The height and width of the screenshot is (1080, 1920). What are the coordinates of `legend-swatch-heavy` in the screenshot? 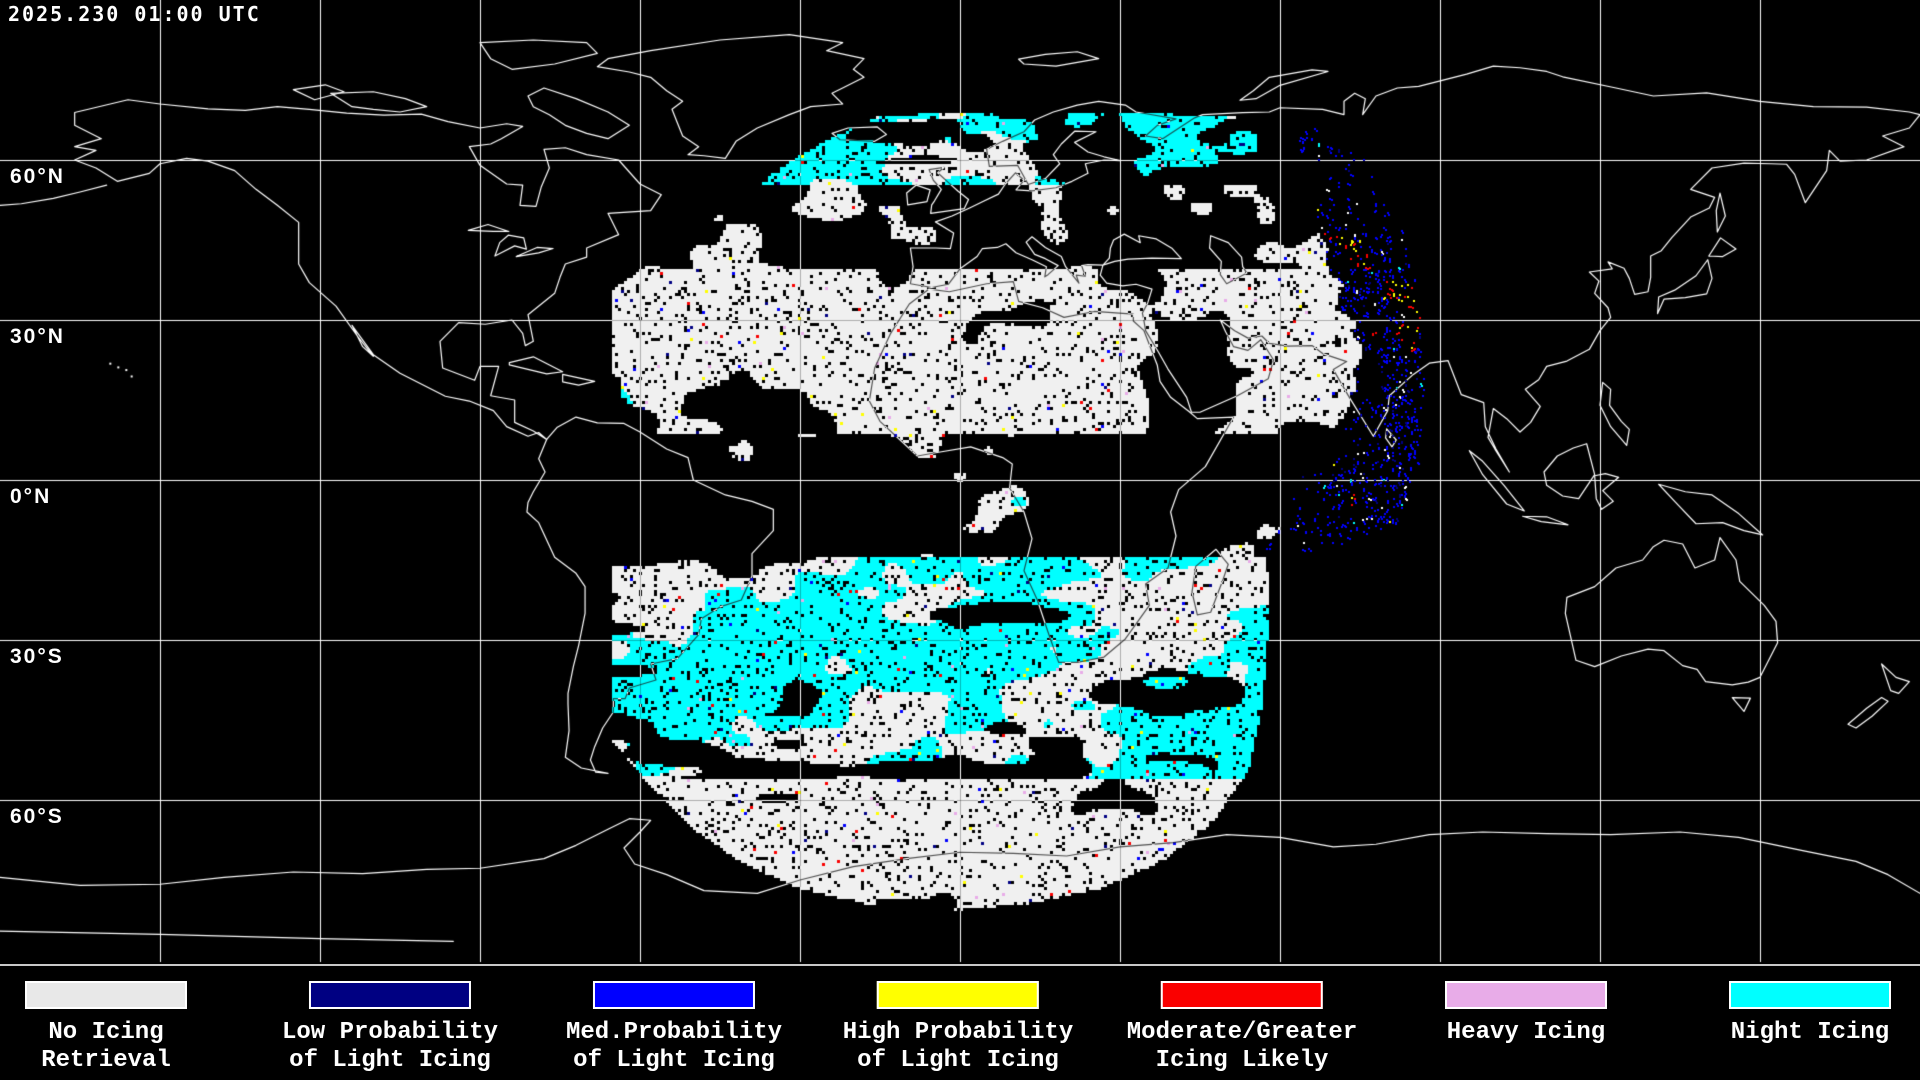 It's located at (1526, 995).